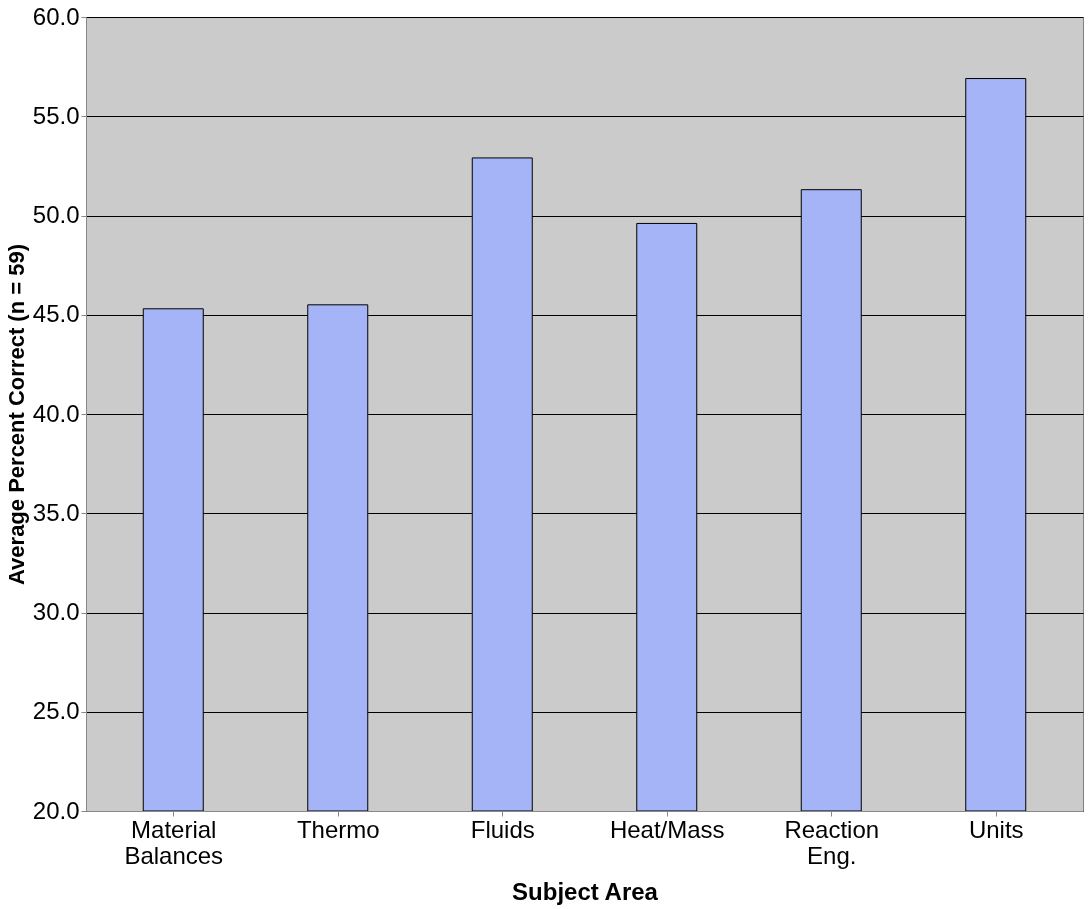 Image resolution: width=1088 pixels, height=909 pixels. Describe the element at coordinates (56, 413) in the screenshot. I see `y-tick-label: 40.0` at that location.